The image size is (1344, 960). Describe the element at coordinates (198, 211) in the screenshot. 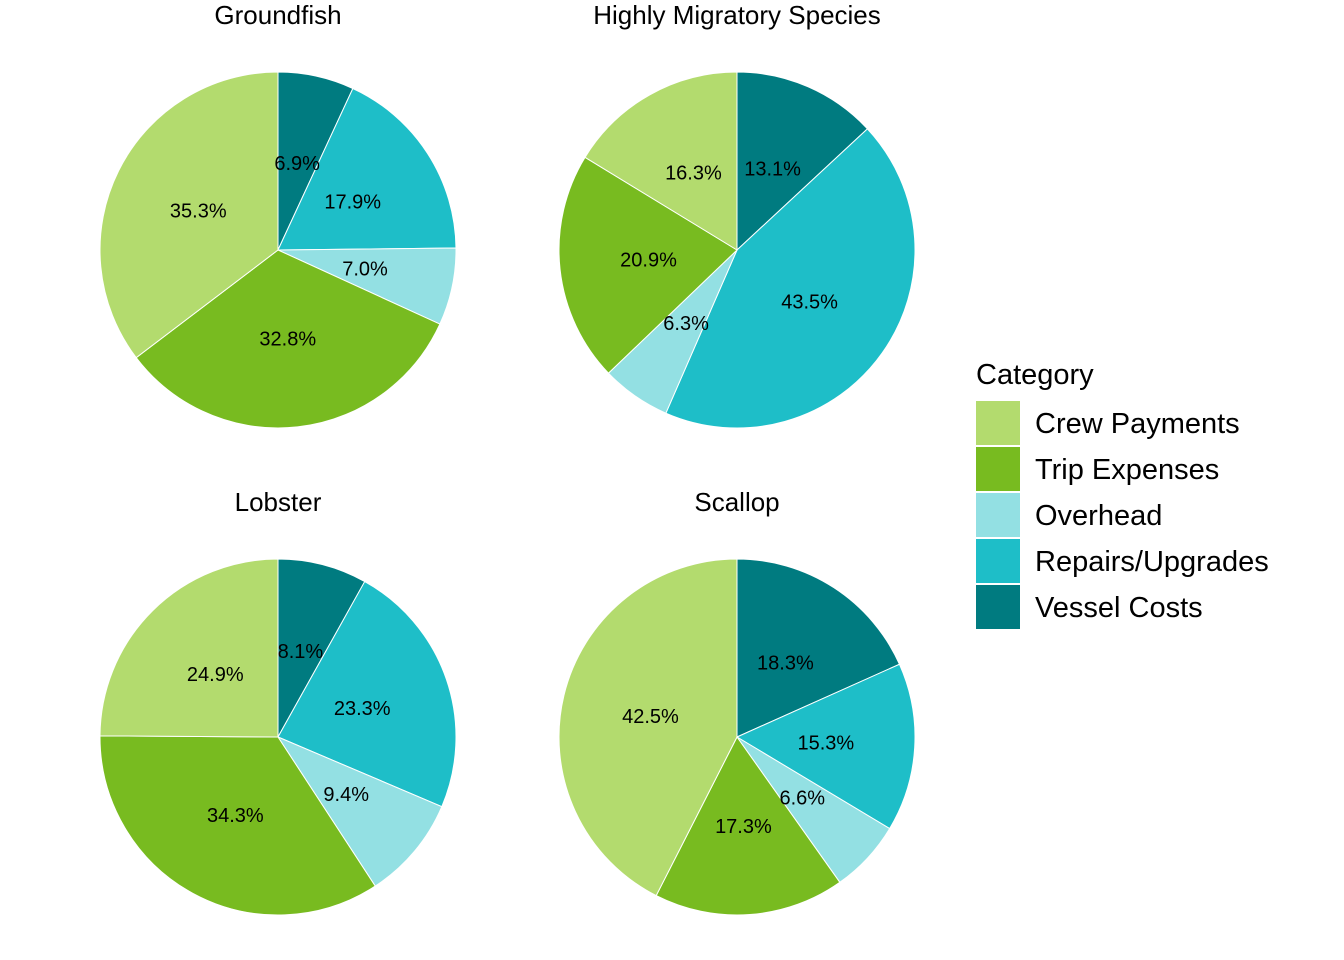

I see `slice-data-label: 35.3%` at that location.